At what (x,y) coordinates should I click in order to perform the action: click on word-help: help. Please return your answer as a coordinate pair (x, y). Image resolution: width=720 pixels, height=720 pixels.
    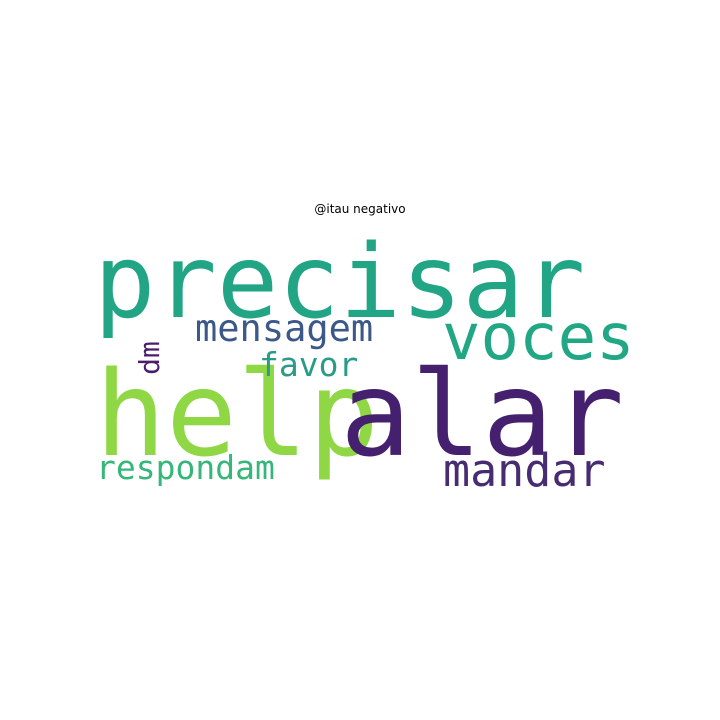
    Looking at the image, I should click on (237, 414).